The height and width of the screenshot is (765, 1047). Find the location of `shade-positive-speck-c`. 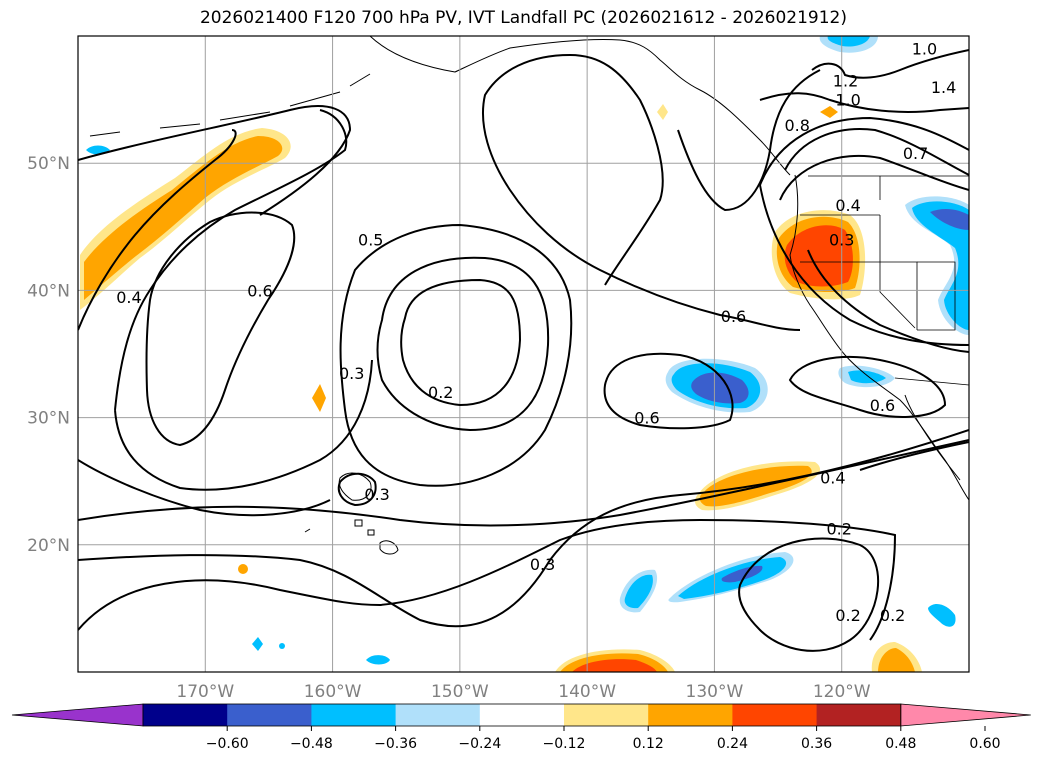

shade-positive-speck-c is located at coordinates (662, 112).